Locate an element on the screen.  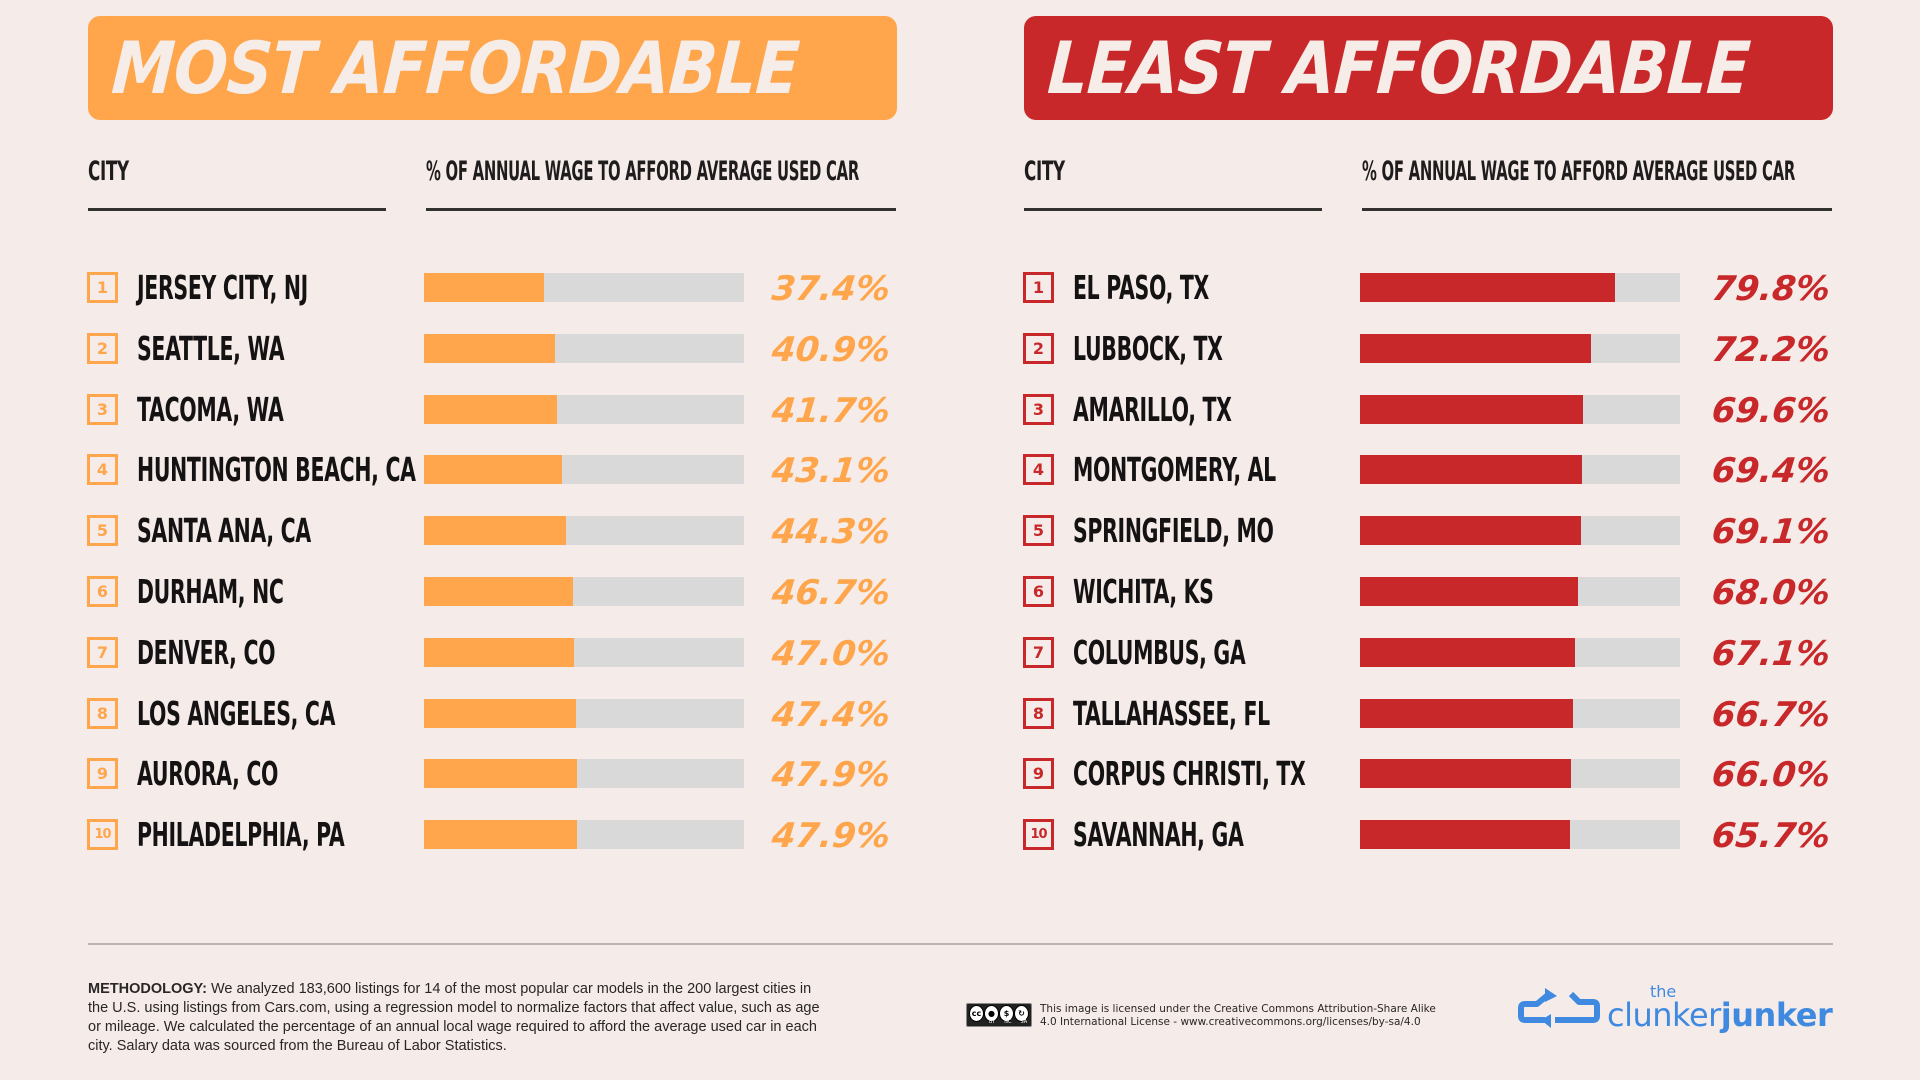
ranking-row: 9 AURORA, CO 47.9% is located at coordinates (492, 774).